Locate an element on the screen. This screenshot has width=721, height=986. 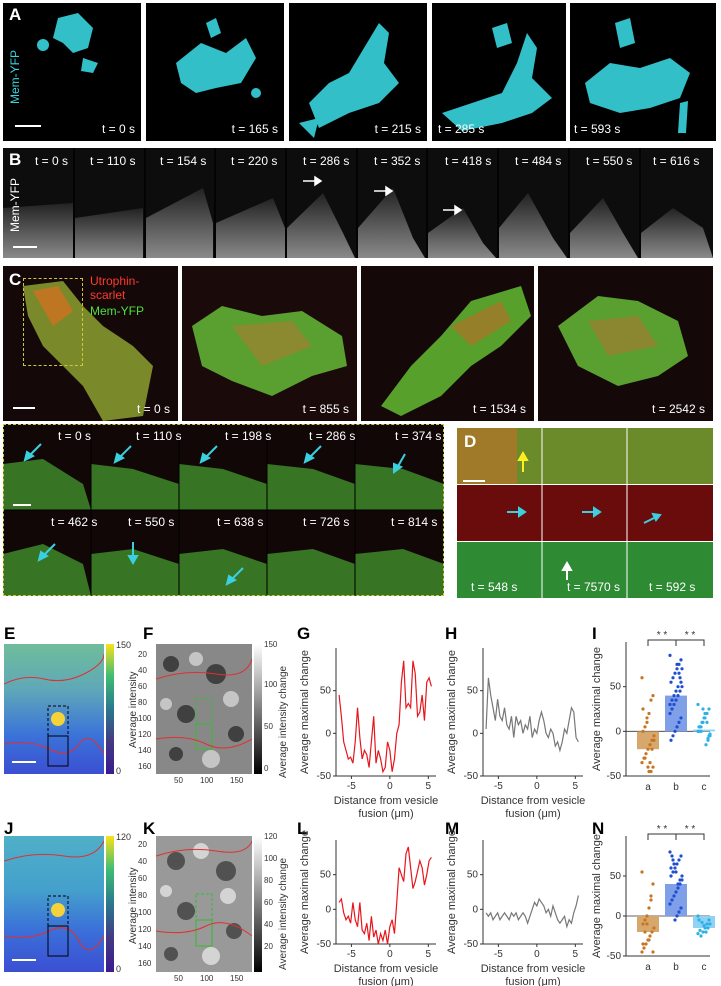
panel-a-image-2: t = 215 s is located at coordinates (358, 72).